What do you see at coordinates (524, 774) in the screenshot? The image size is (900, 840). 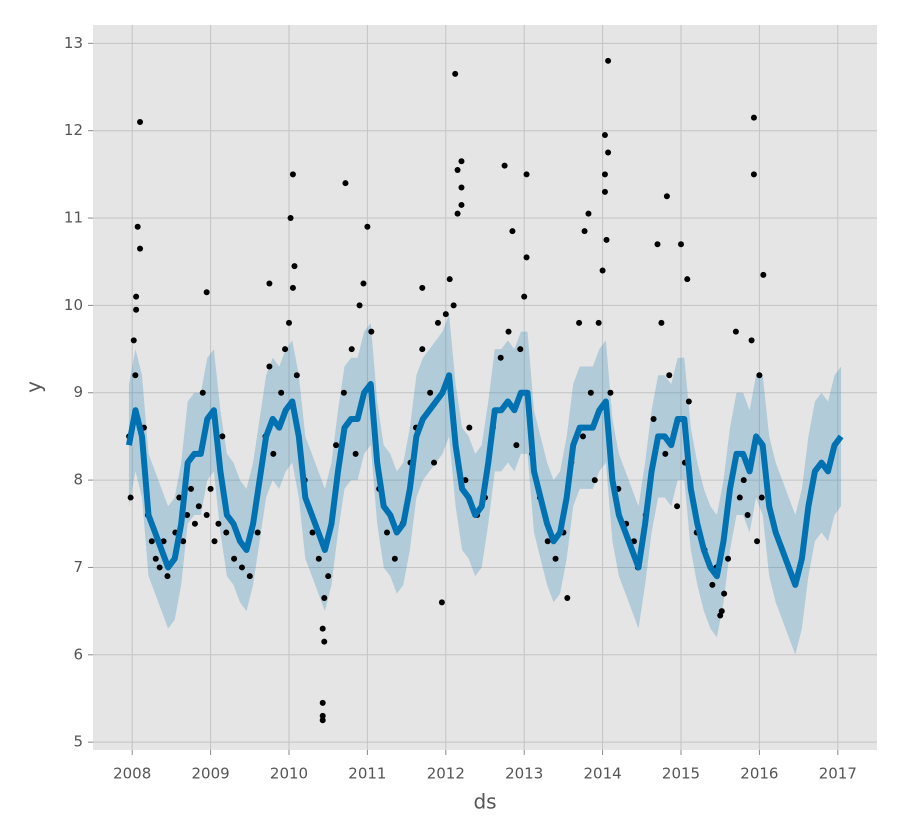 I see `x-tick-label: 2013` at bounding box center [524, 774].